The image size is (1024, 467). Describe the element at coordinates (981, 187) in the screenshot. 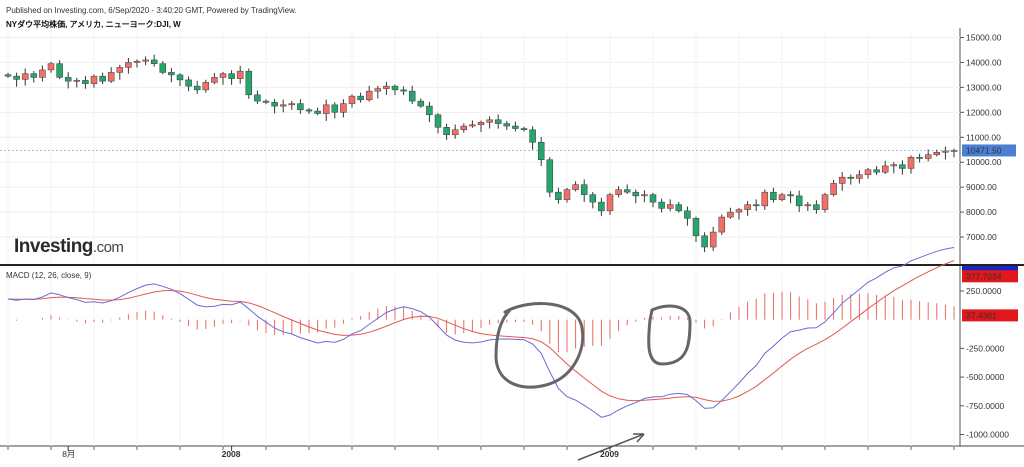

I see `price-tick-label: 9000.00` at that location.